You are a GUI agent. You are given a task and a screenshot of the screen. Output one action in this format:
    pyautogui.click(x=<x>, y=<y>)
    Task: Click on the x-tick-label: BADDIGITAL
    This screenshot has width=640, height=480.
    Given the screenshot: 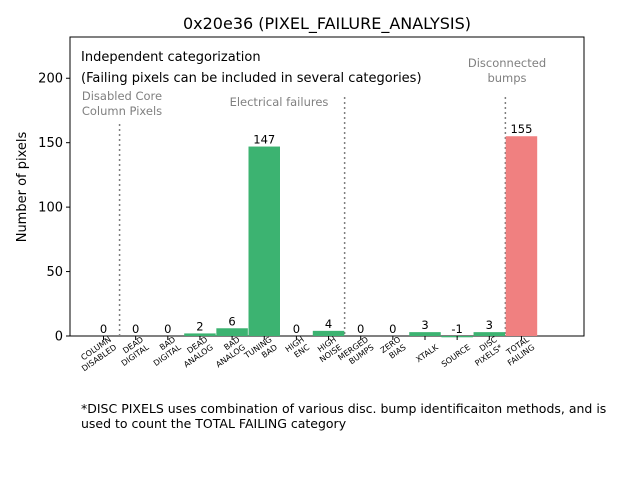 What is the action you would take?
    pyautogui.click(x=164, y=351)
    